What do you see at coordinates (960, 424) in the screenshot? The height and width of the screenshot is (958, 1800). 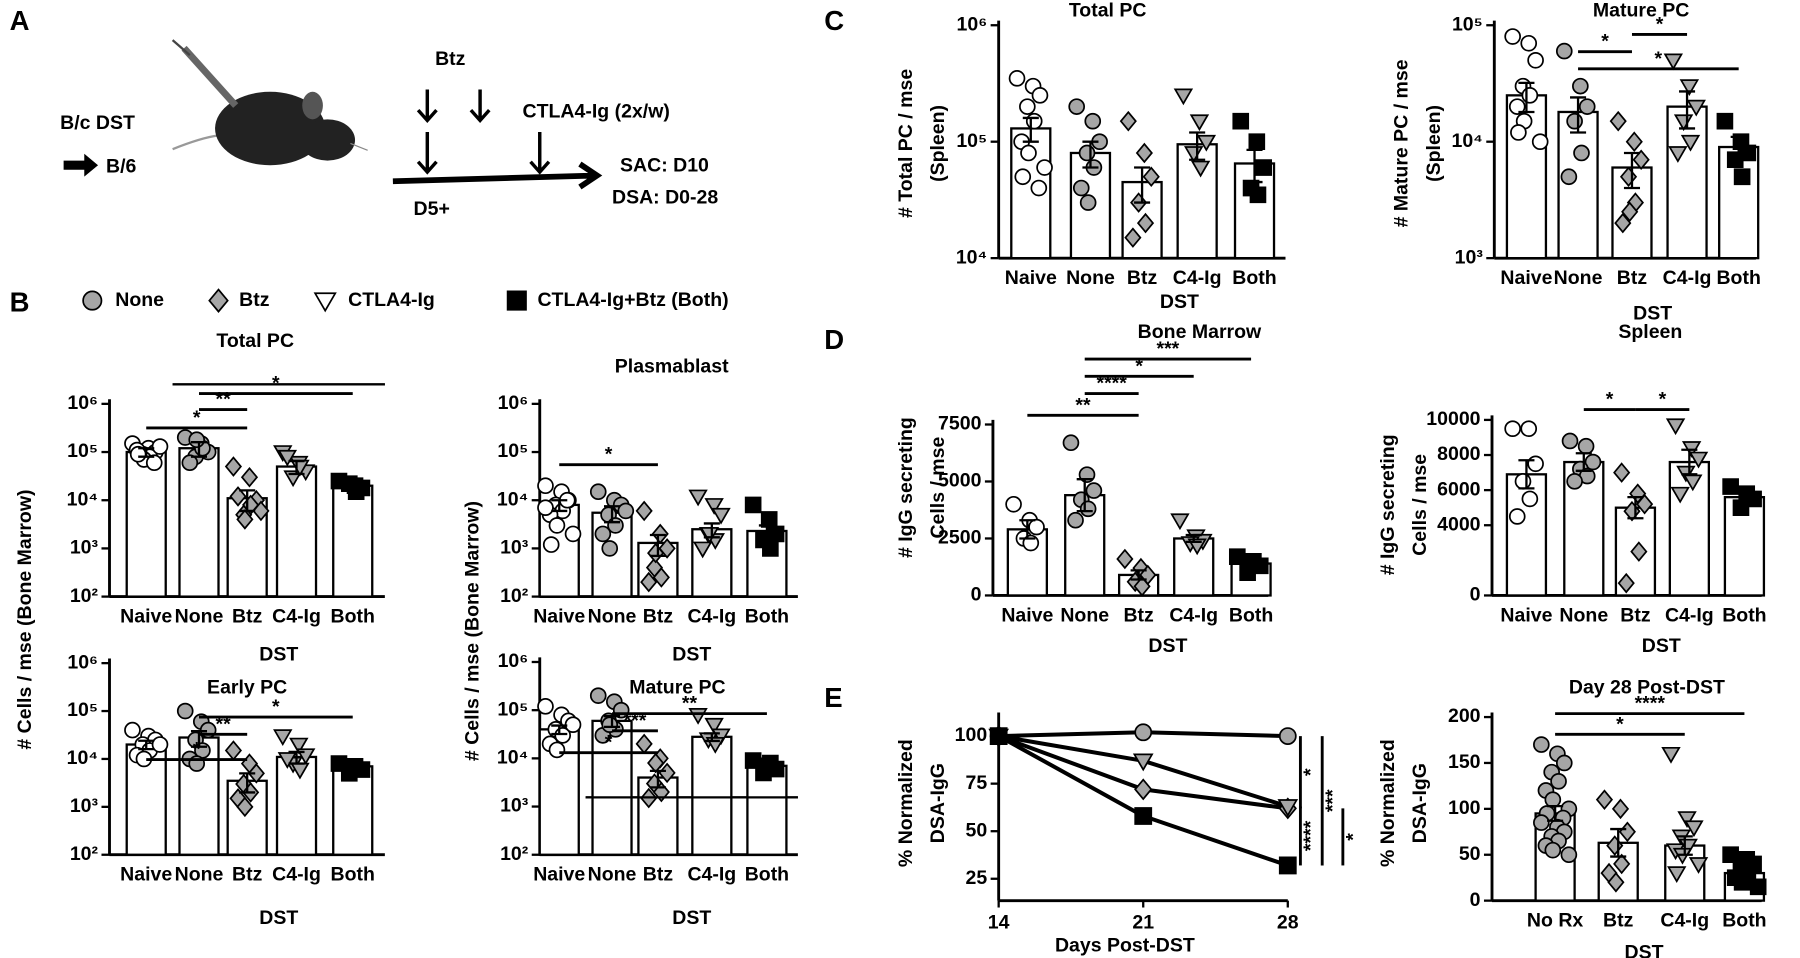 I see `y-tick-label: 7500` at bounding box center [960, 424].